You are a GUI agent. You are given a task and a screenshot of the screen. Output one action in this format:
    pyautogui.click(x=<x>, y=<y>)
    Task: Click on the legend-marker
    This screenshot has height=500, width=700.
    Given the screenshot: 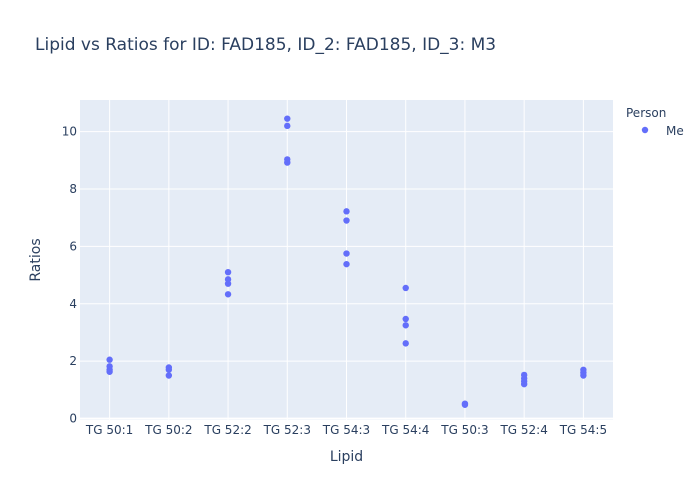 What is the action you would take?
    pyautogui.click(x=645, y=130)
    